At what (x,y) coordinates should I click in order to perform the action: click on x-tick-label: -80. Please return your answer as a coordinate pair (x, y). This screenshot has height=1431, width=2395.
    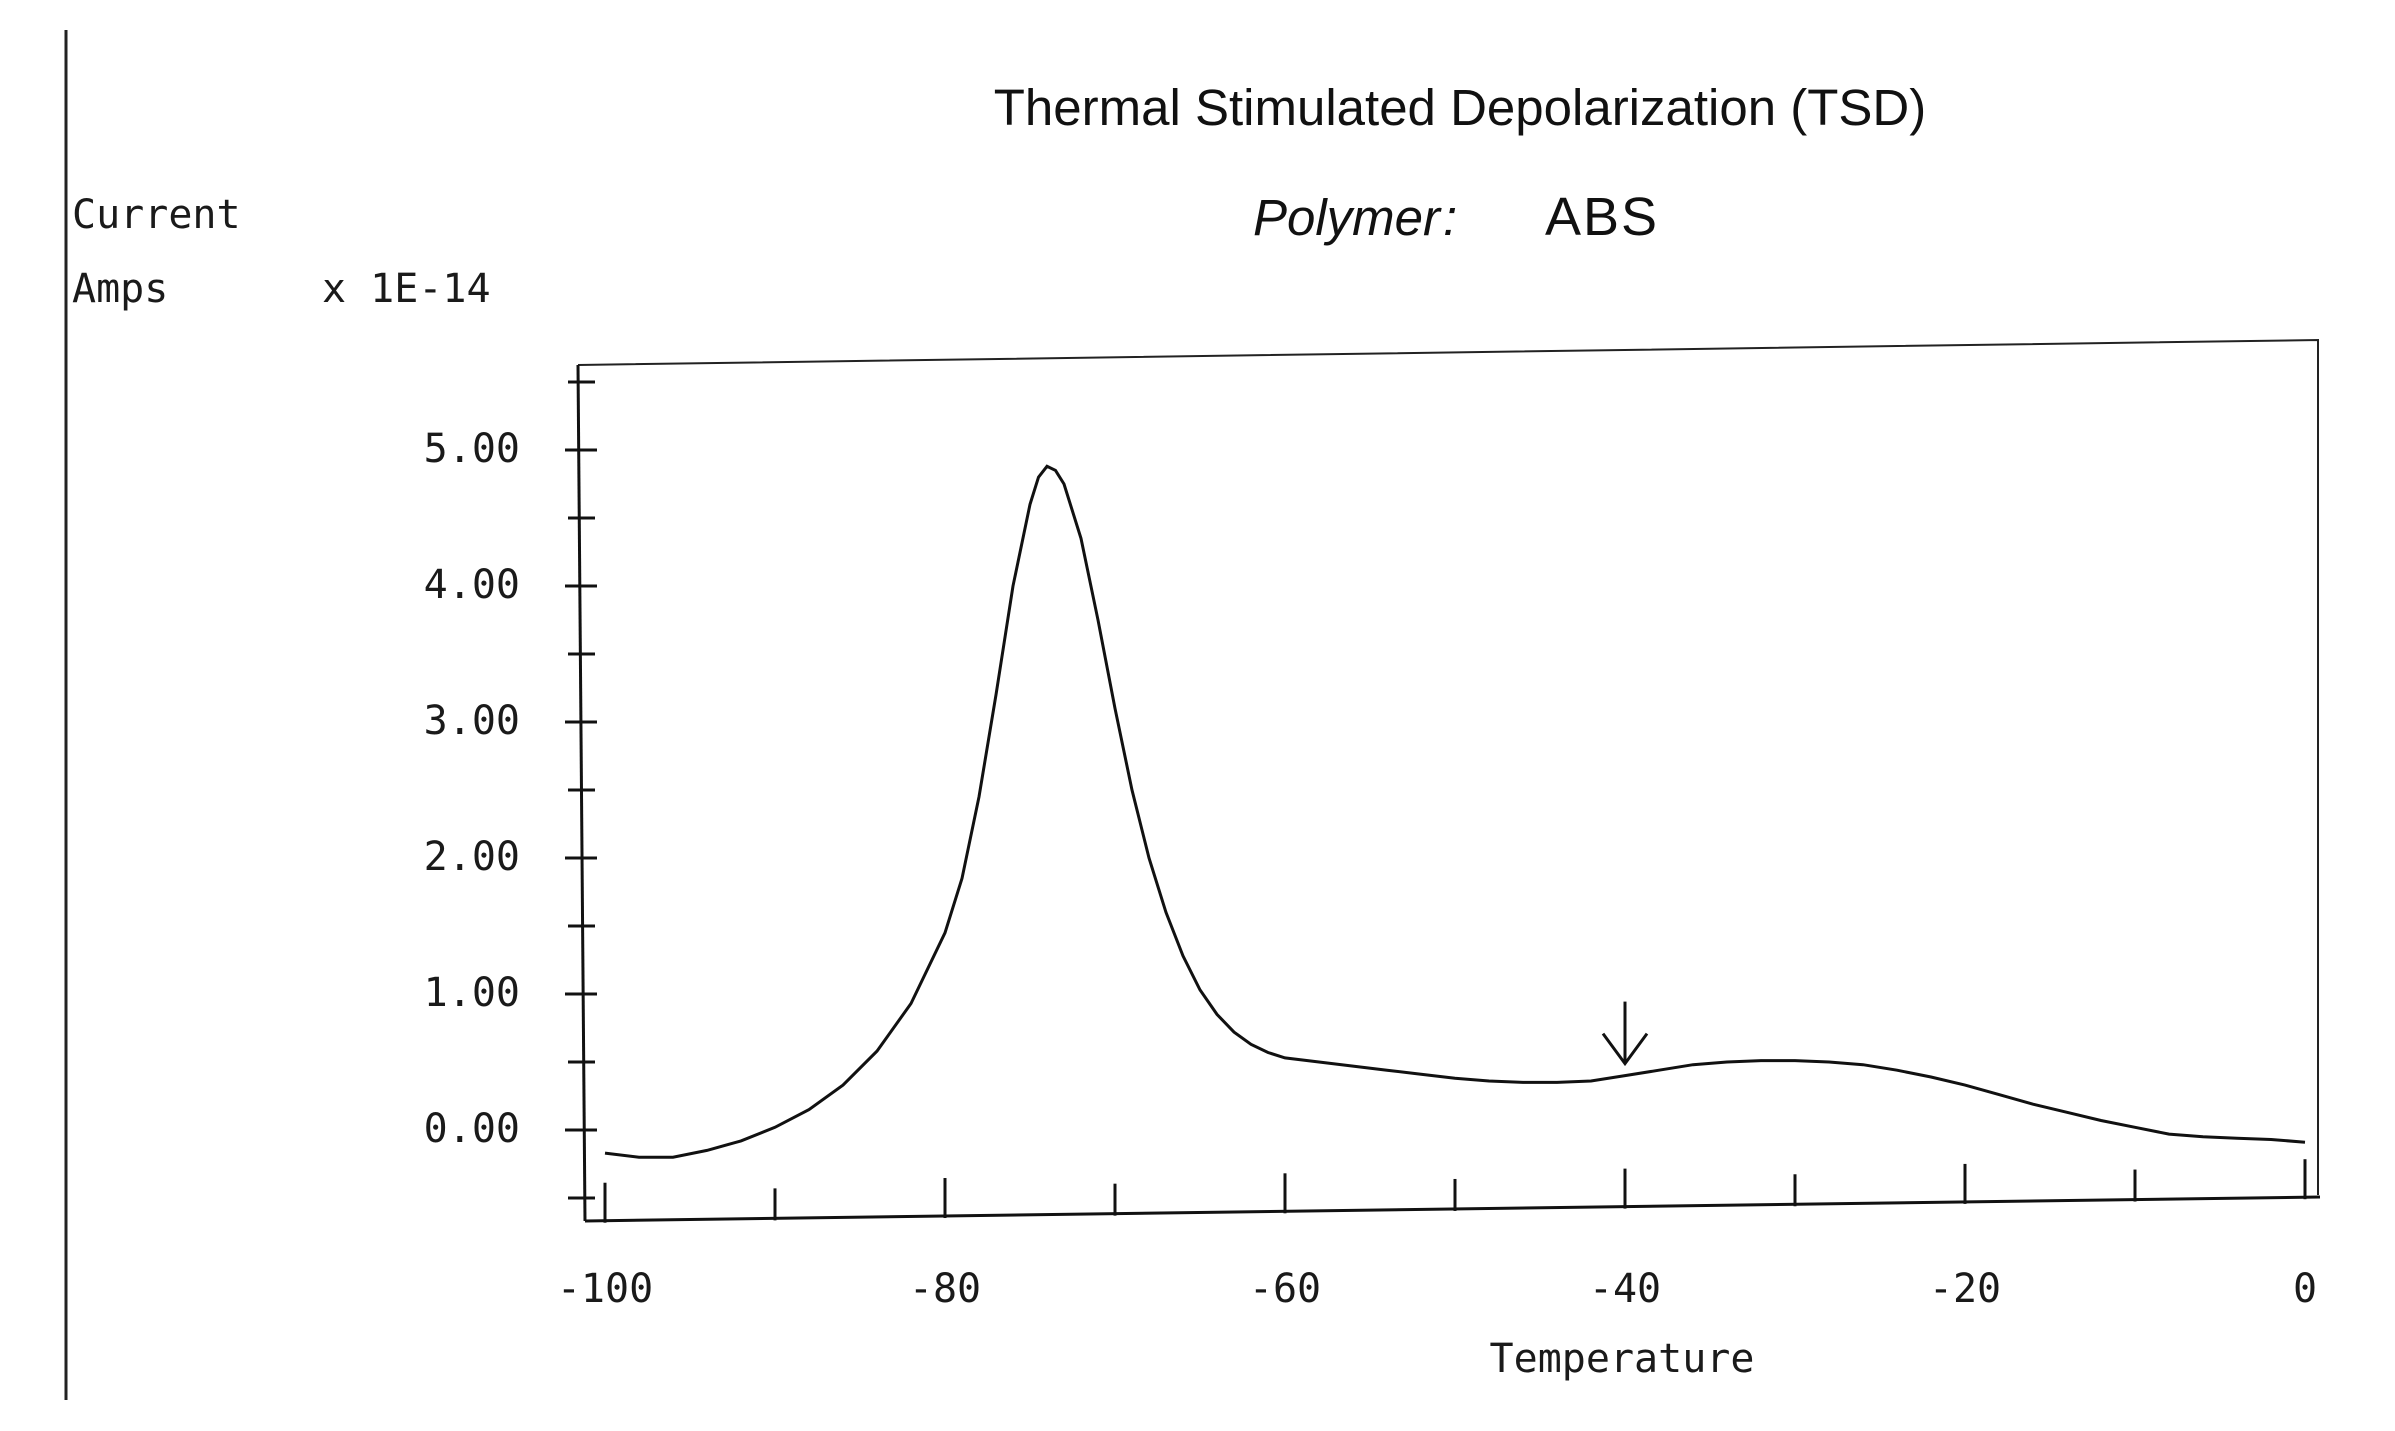
    Looking at the image, I should click on (945, 1289).